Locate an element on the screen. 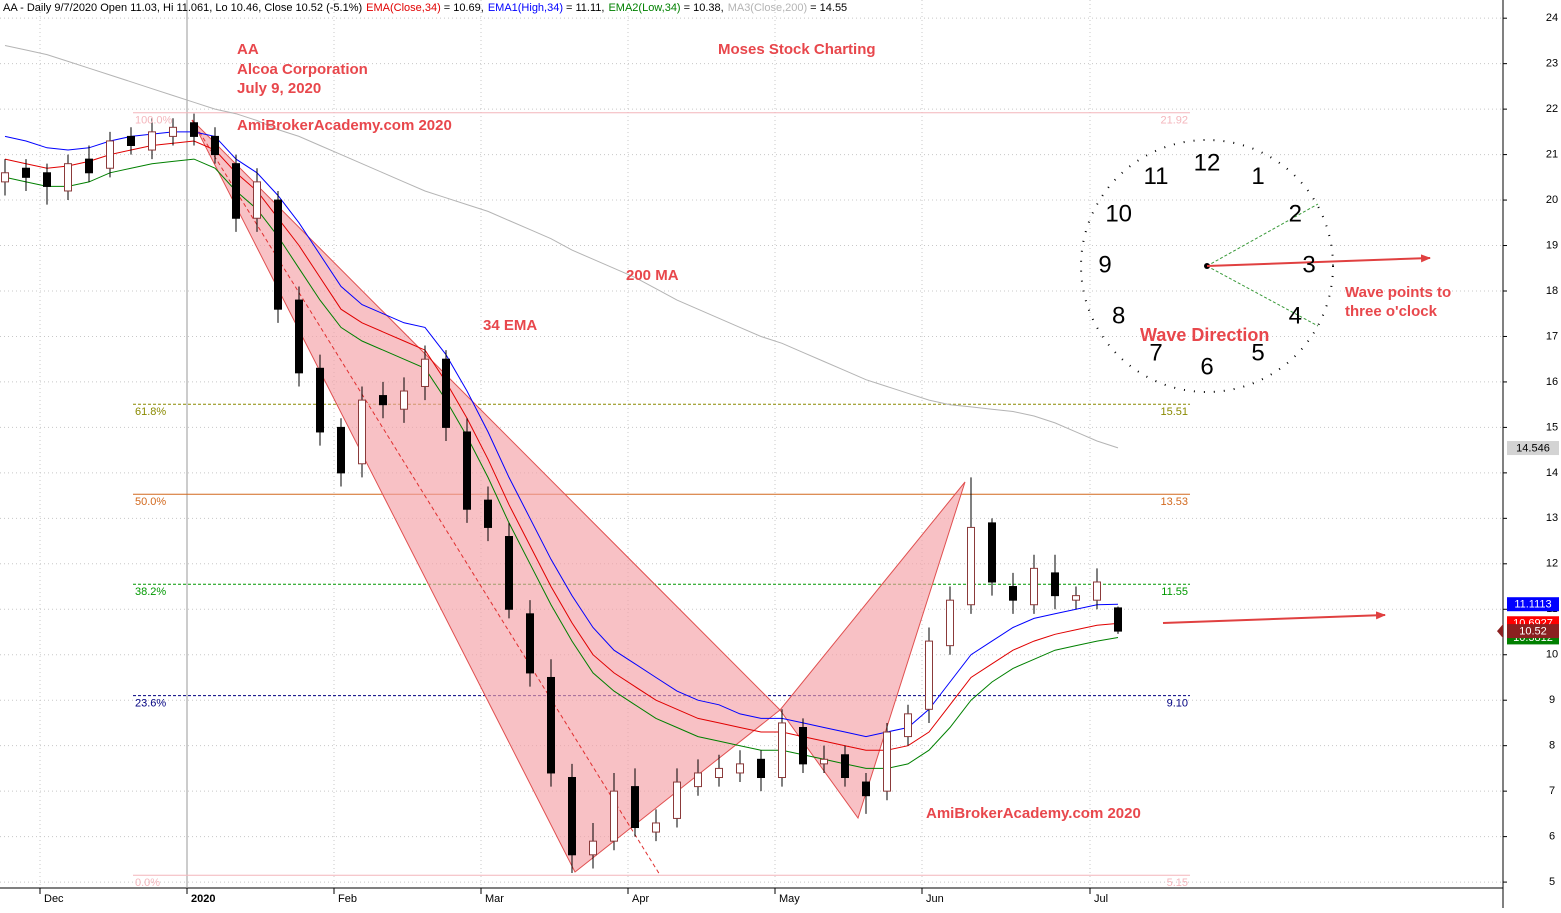 The image size is (1561, 913). annotation: Wave points to is located at coordinates (1398, 292).